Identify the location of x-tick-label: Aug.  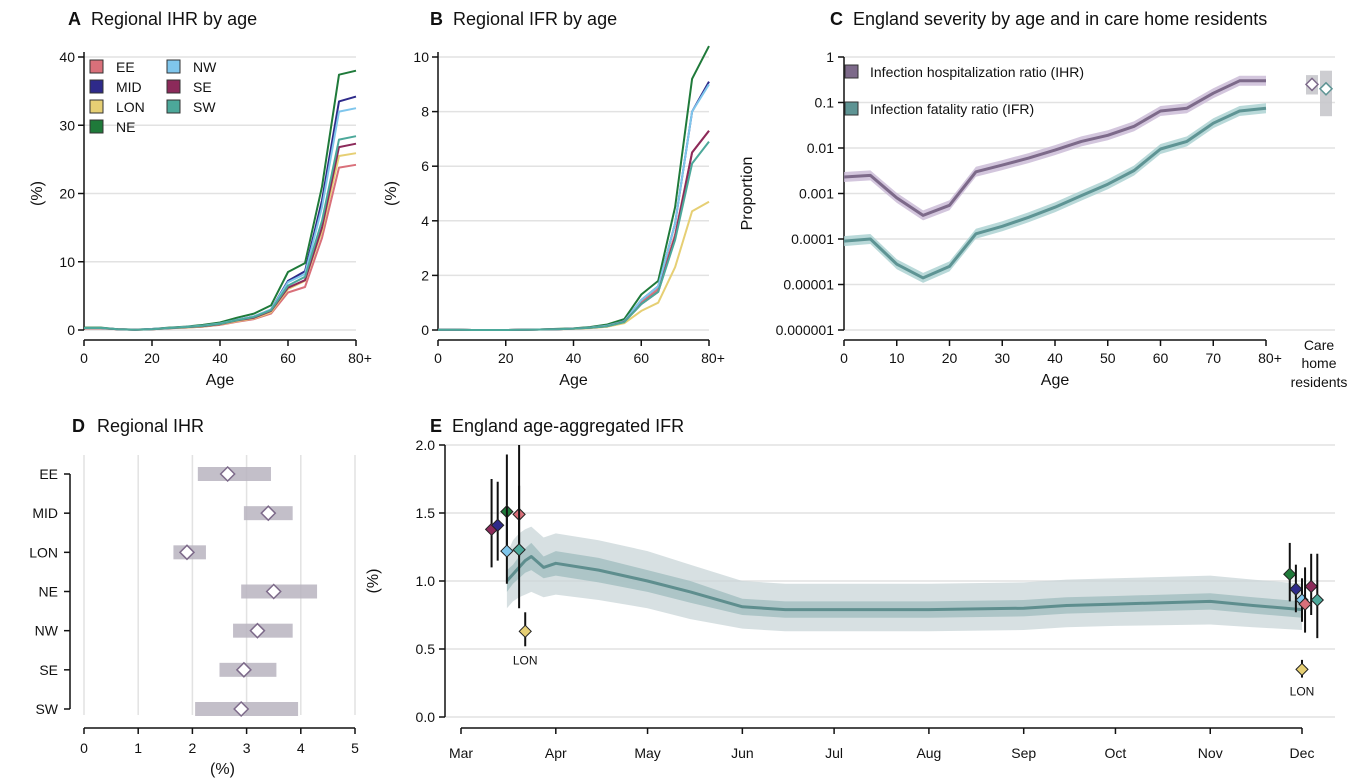
(928, 753).